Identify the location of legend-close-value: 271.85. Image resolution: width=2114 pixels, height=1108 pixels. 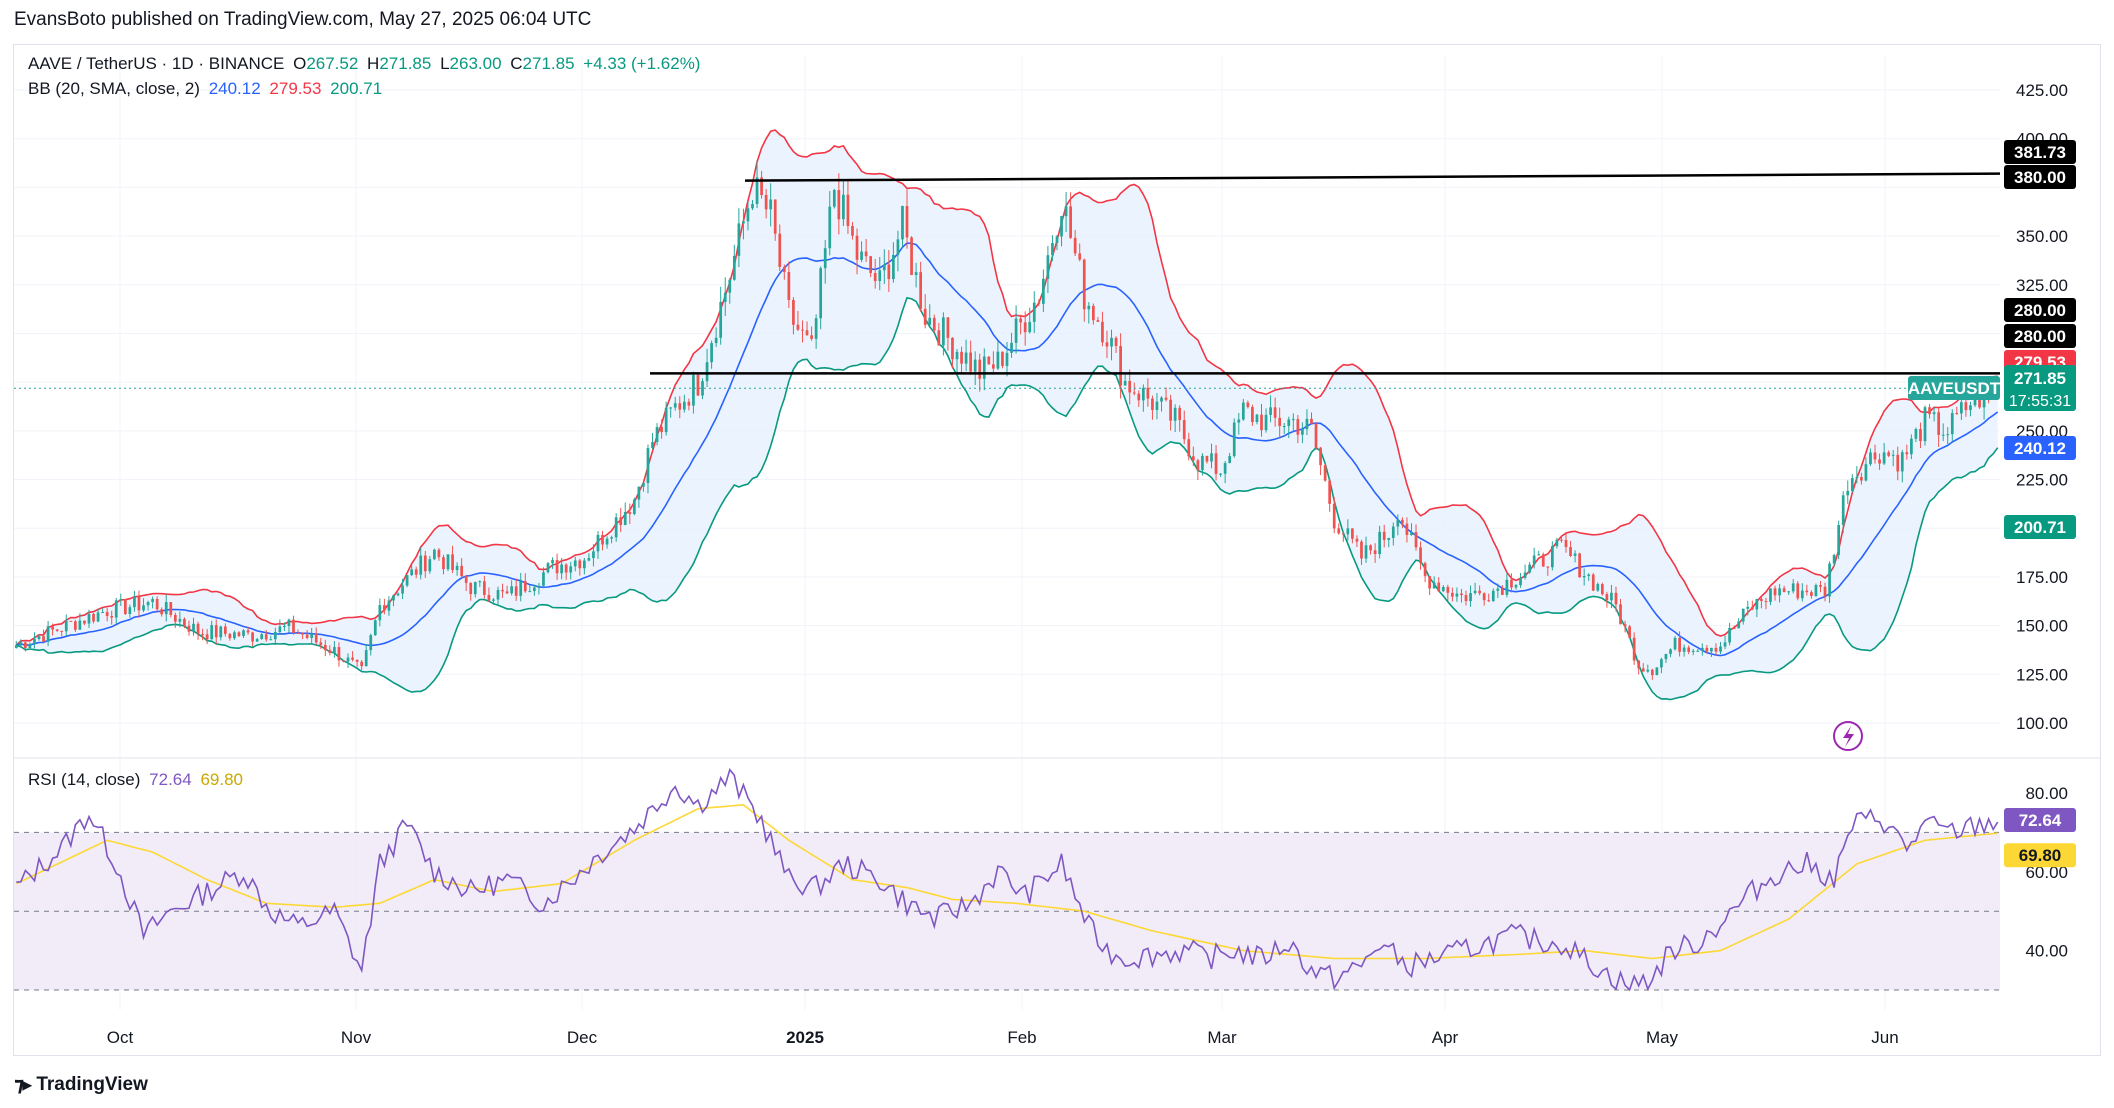
(548, 63).